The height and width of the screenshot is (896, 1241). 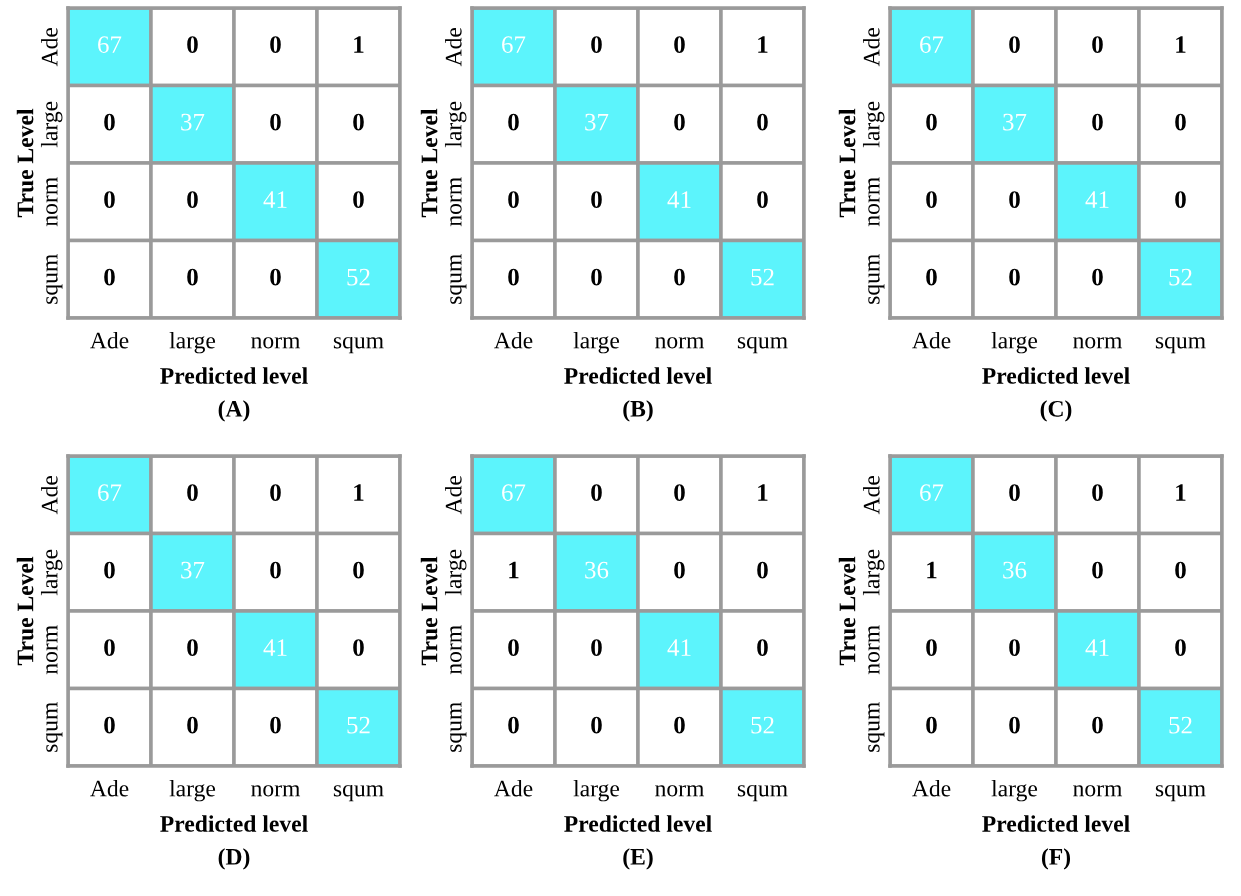 I want to click on text: (C), so click(x=1056, y=411).